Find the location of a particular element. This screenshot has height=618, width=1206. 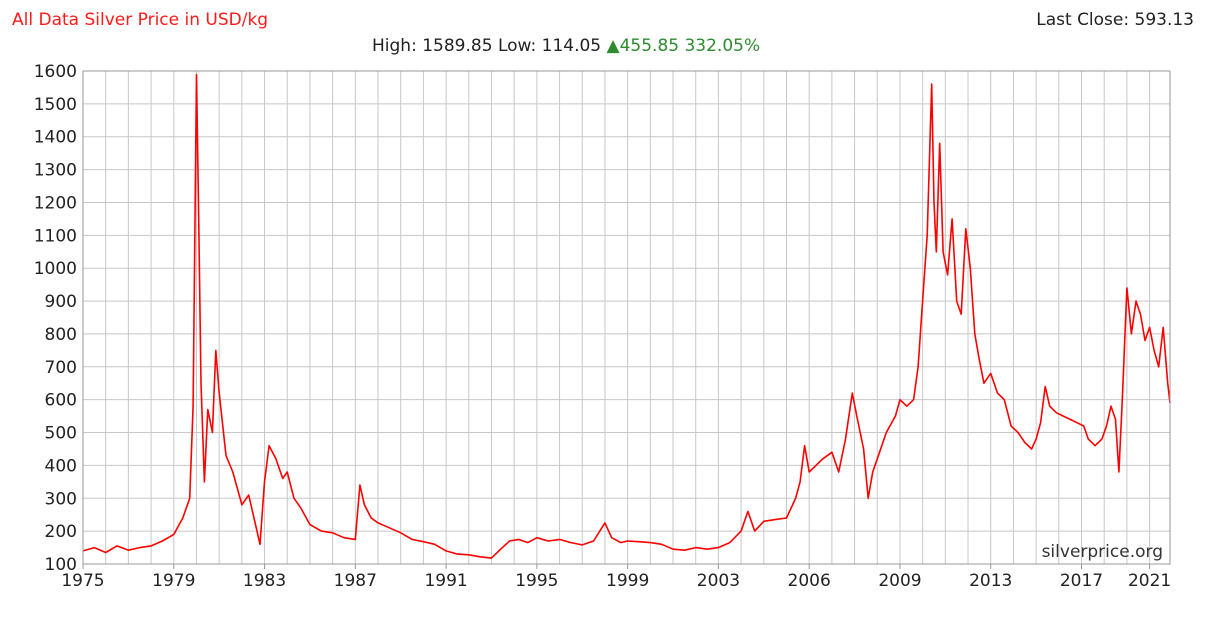

y-tick-label: 200 is located at coordinates (61, 532).